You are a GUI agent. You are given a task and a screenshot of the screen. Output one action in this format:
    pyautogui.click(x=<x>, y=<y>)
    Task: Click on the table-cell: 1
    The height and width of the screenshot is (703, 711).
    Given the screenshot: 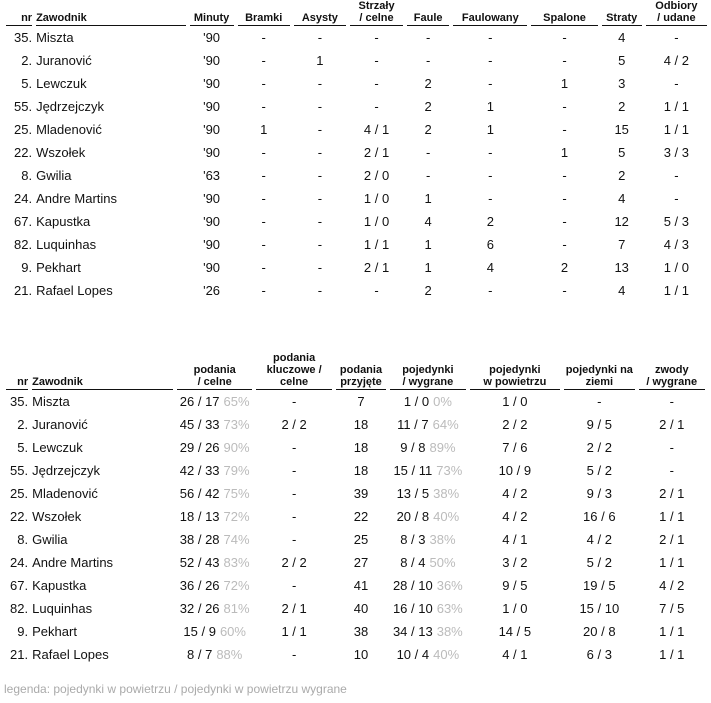 What is the action you would take?
    pyautogui.click(x=320, y=60)
    